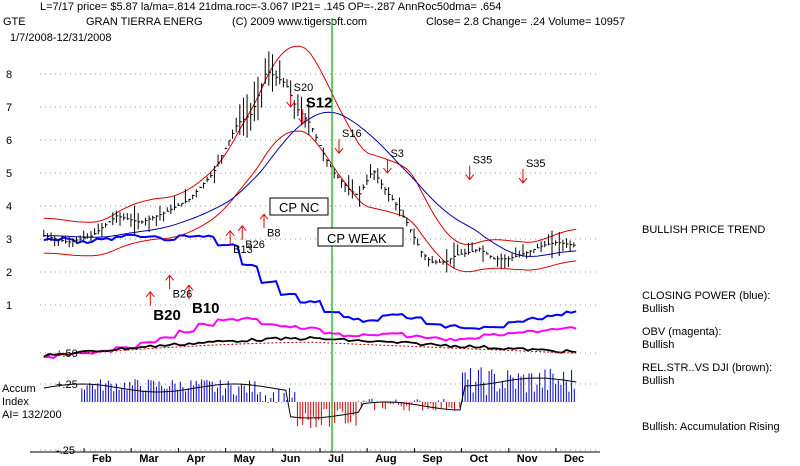 This screenshot has height=466, width=800. I want to click on signal-label-b13: B13, so click(243, 250).